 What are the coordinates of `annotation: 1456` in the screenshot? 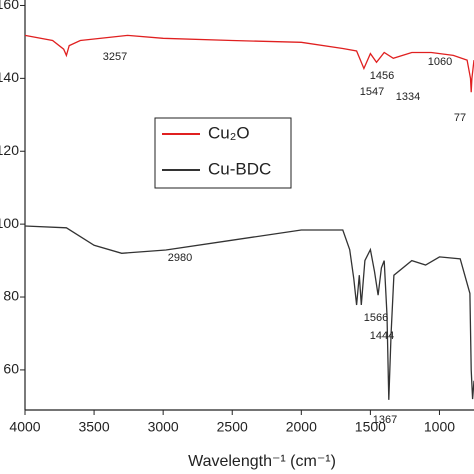 It's located at (382, 76).